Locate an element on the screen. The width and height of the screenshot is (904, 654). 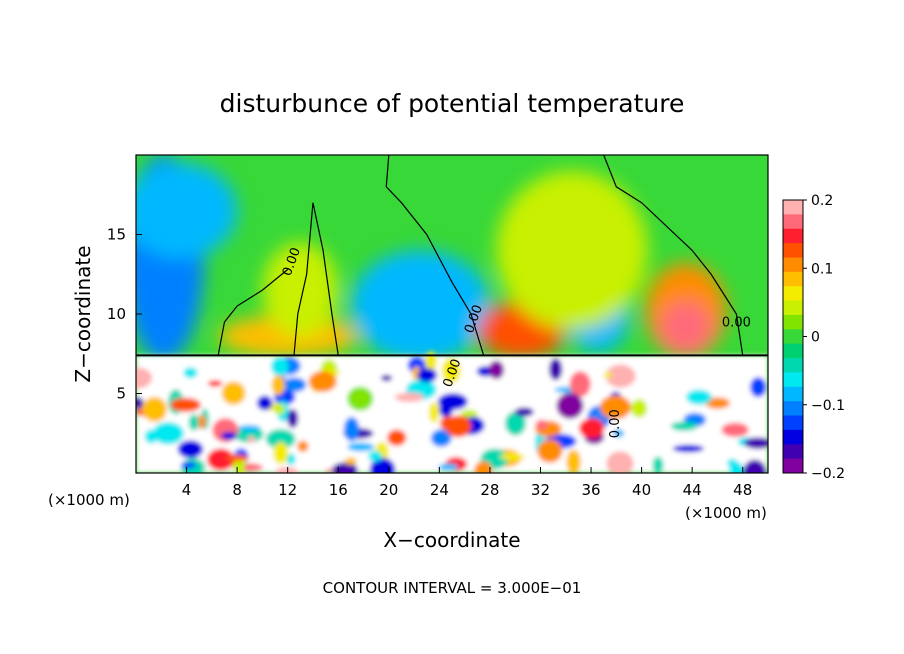
x-tick-label: 36 is located at coordinates (590, 490).